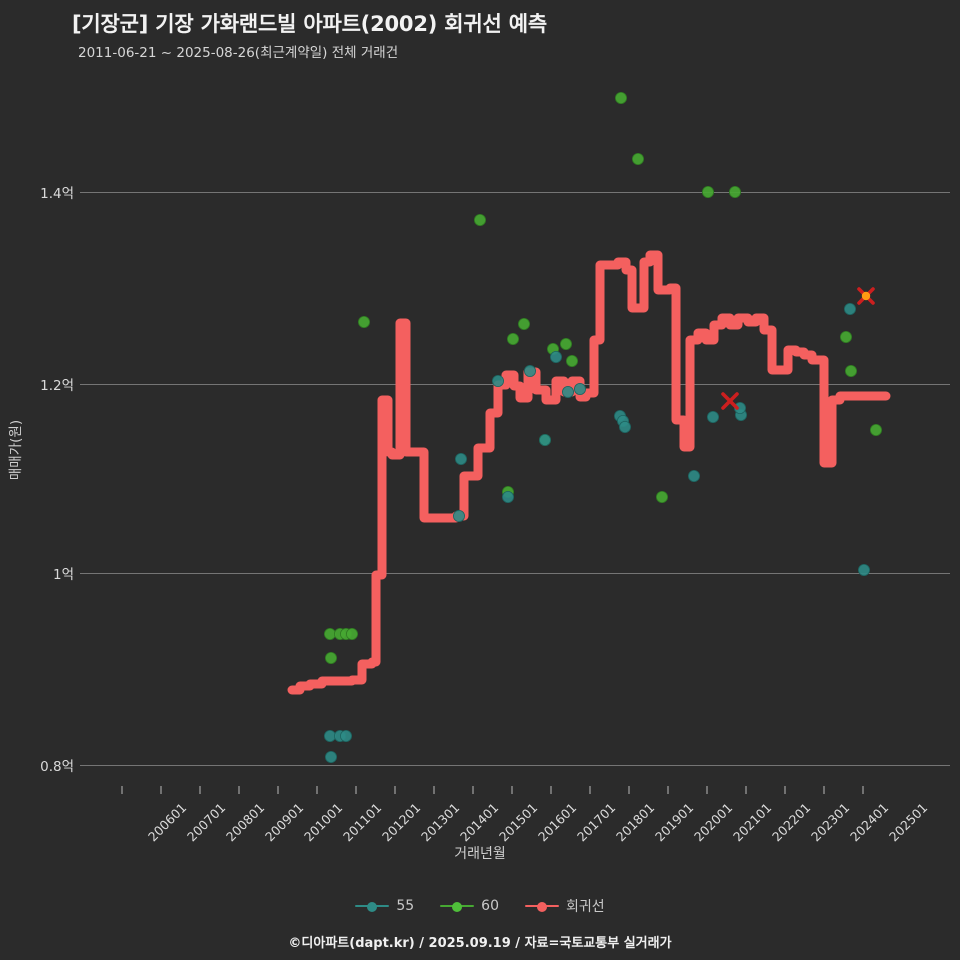 This screenshot has width=960, height=960. I want to click on y-tick-1: 1억, so click(63, 575).